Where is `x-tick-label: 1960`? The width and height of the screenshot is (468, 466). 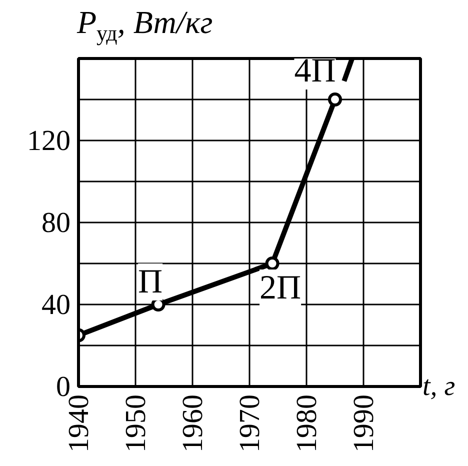 x-tick-label: 1960 is located at coordinates (193, 423).